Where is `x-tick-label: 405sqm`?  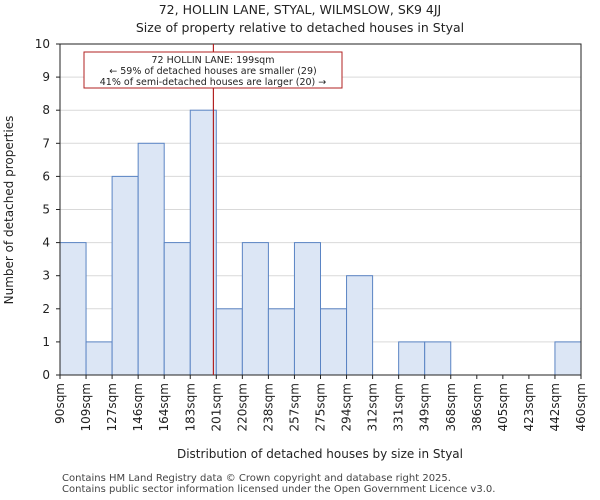
x-tick-label: 405sqm is located at coordinates (503, 407).